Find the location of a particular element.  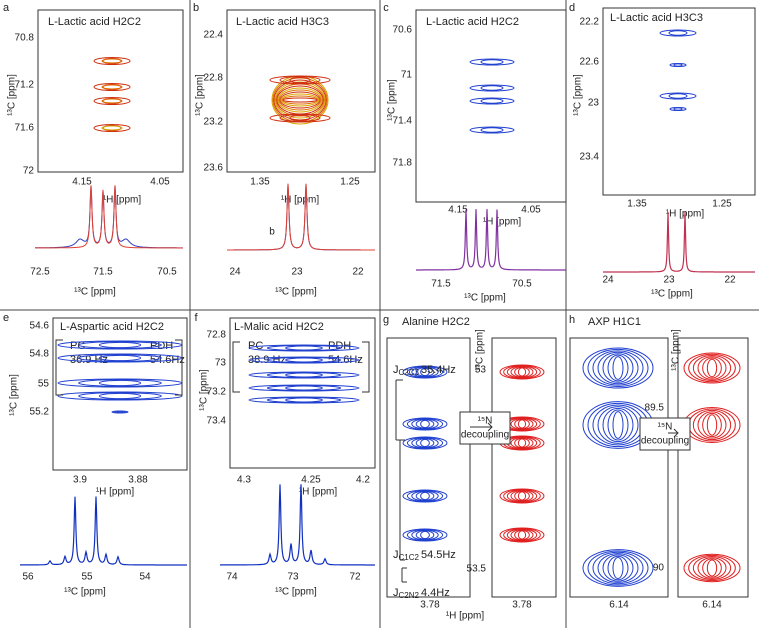

y-tick-label: 71.4 is located at coordinates (403, 121).